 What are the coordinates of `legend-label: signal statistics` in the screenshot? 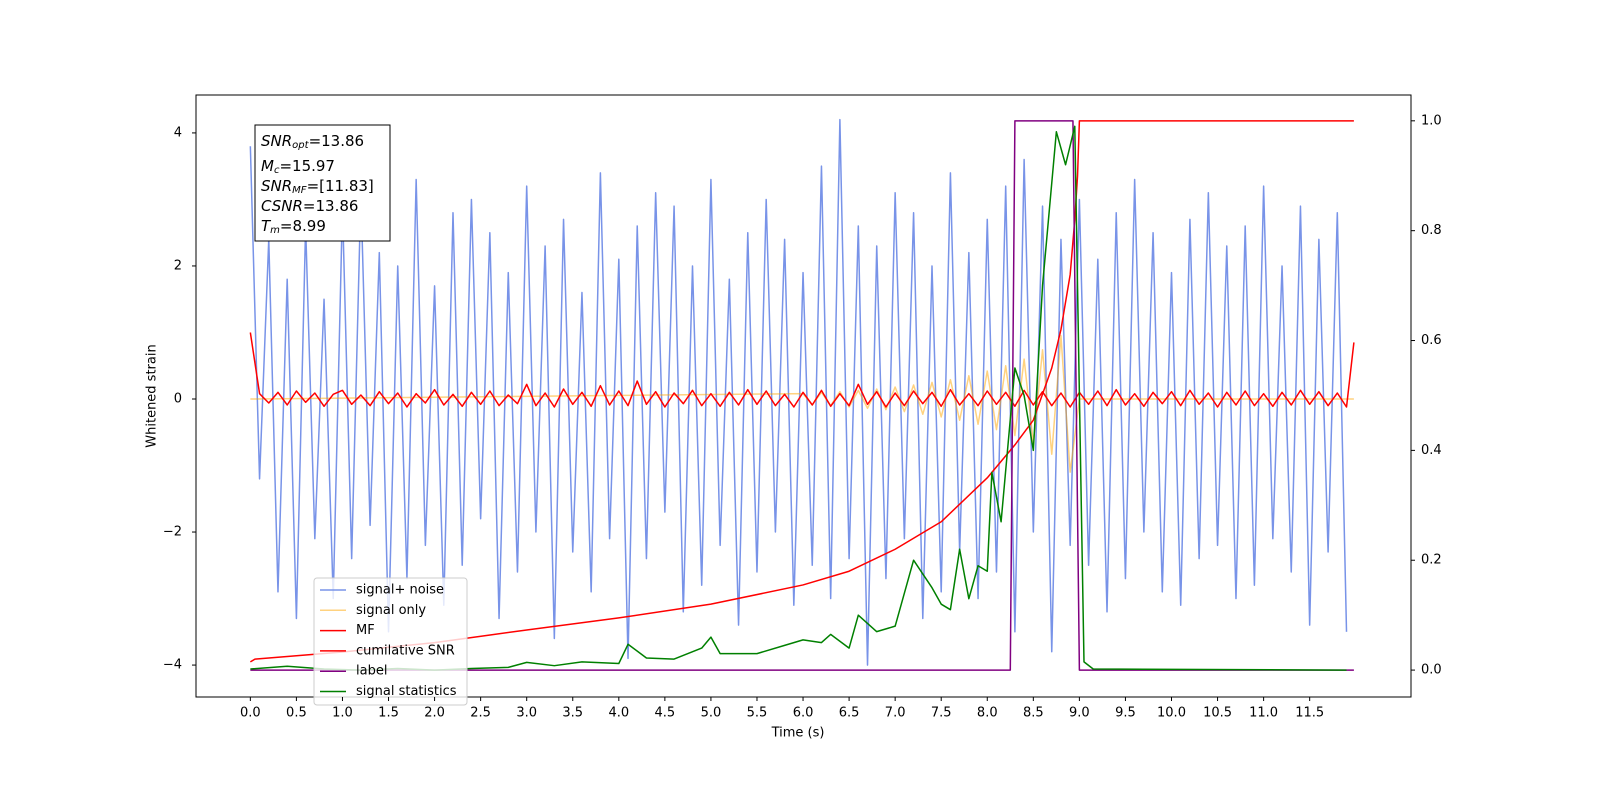 It's located at (406, 691).